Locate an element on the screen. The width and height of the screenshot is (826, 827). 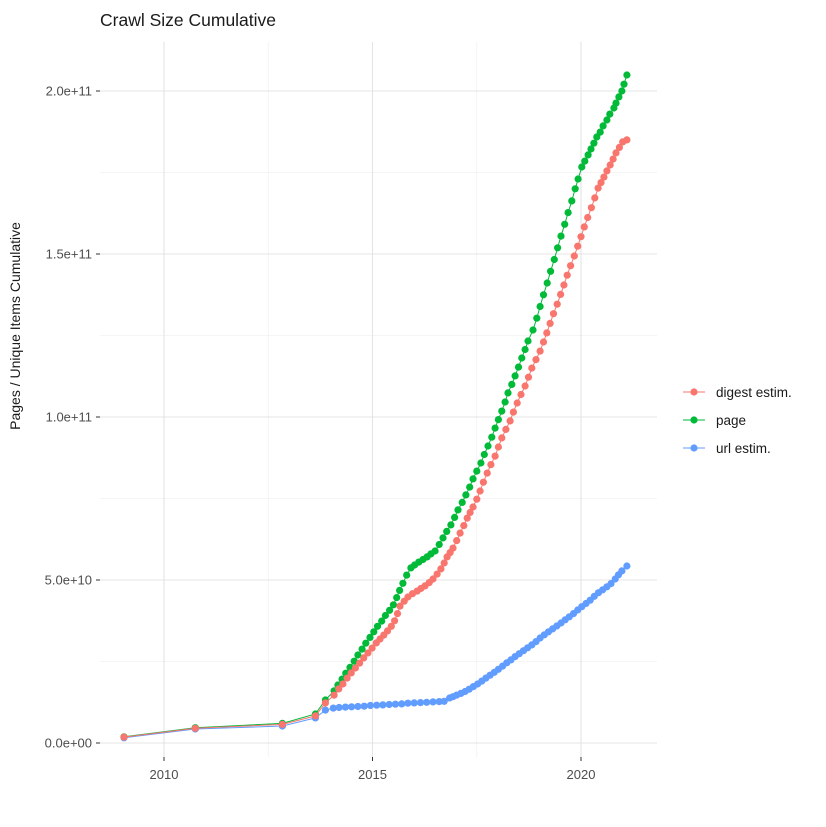
legend: digest estim. page url estim. is located at coordinates (736, 420).